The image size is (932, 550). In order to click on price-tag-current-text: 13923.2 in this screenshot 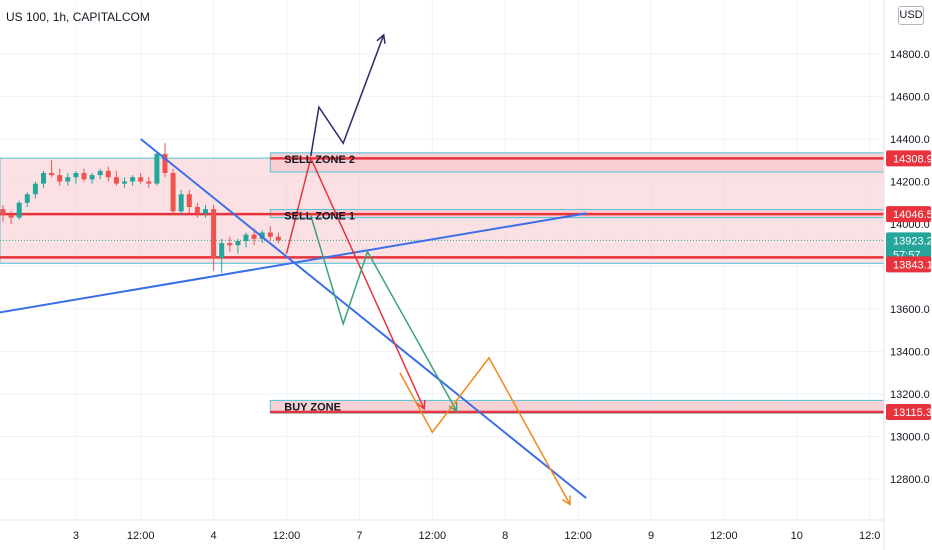, I will do `click(912, 241)`.